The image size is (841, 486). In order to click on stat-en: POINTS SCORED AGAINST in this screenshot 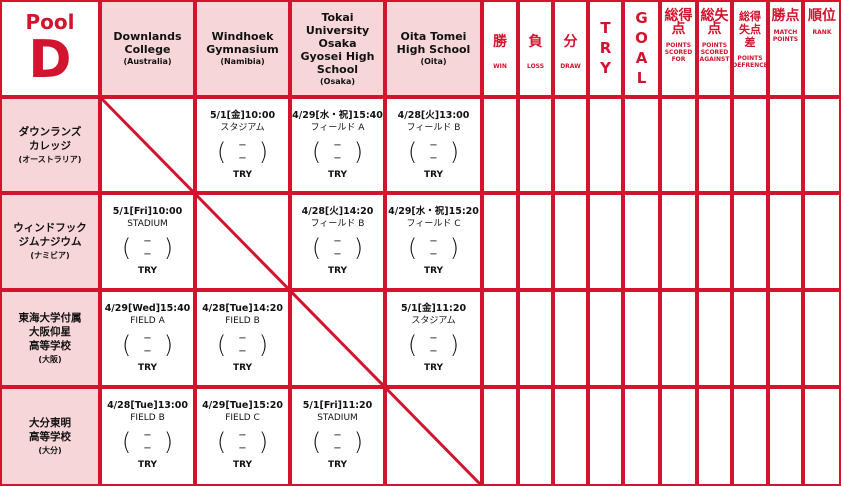, I will do `click(714, 52)`.